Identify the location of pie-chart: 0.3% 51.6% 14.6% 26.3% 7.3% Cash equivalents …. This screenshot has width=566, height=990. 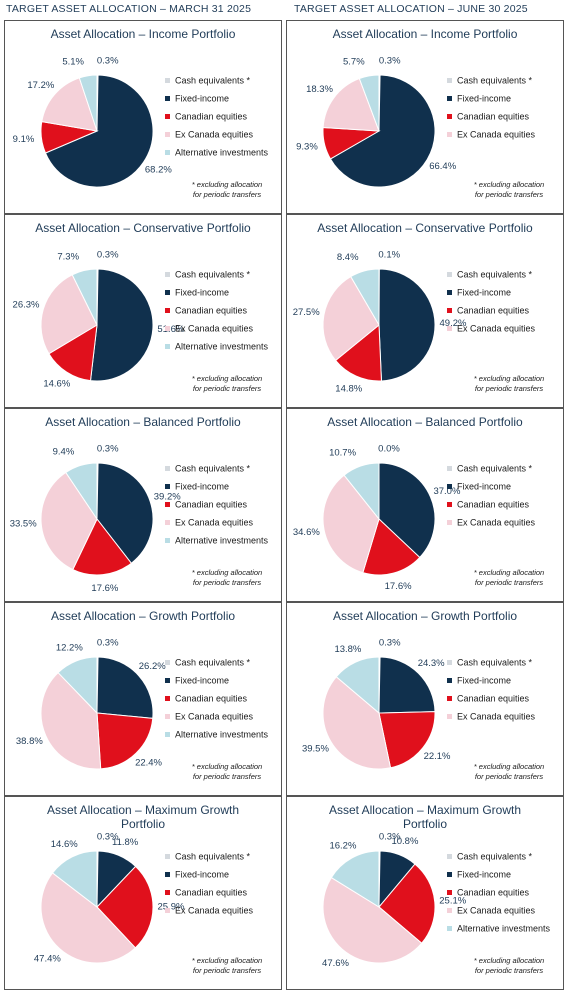
(141, 321).